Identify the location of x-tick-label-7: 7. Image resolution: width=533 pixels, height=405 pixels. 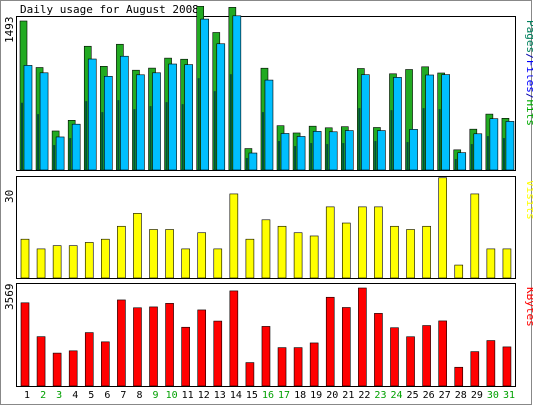
(123, 395).